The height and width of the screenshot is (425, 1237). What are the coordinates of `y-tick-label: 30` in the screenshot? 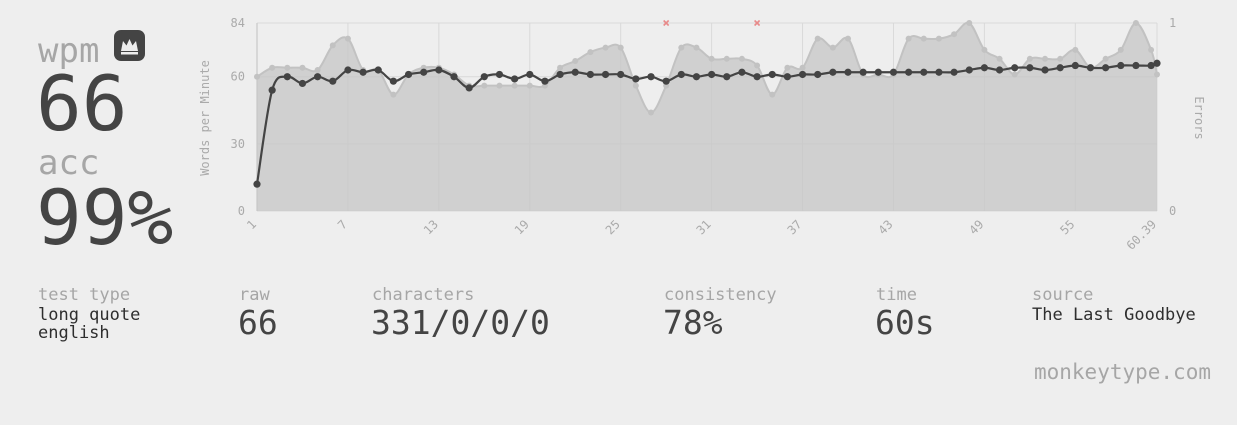 It's located at (238, 144).